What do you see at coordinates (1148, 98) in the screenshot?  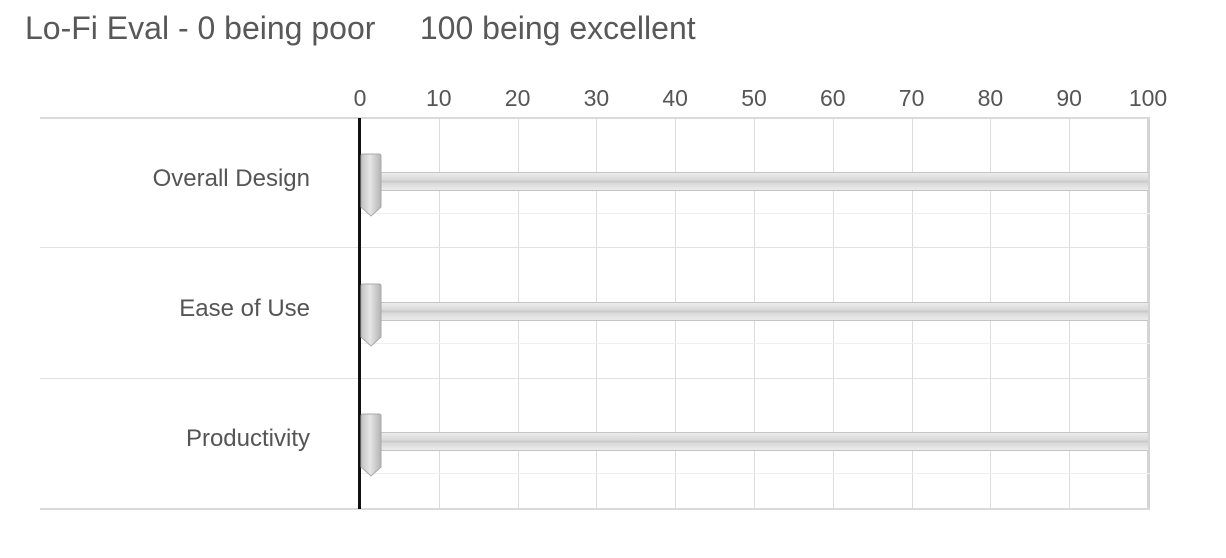 I see `tick-label-100: 100` at bounding box center [1148, 98].